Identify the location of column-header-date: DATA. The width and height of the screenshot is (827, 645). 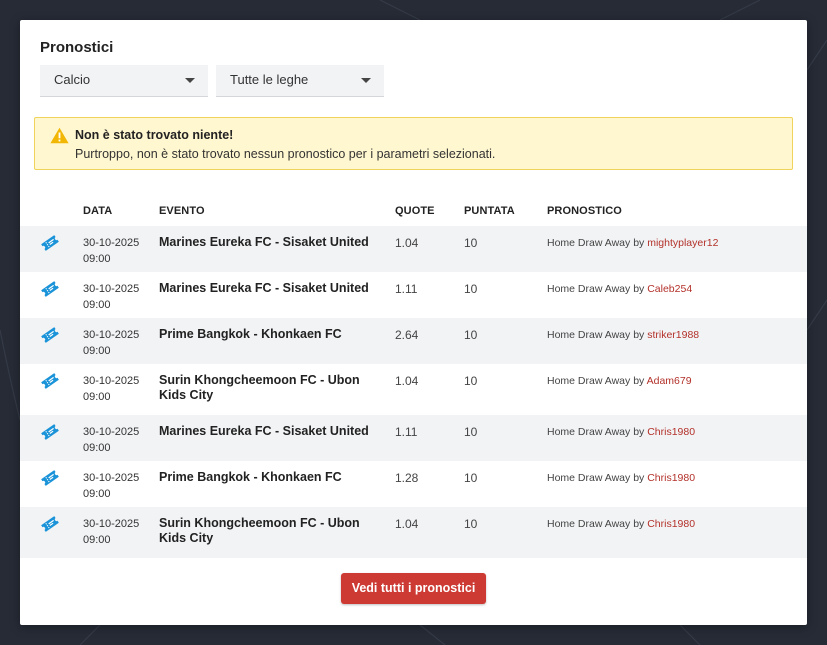
(98, 211).